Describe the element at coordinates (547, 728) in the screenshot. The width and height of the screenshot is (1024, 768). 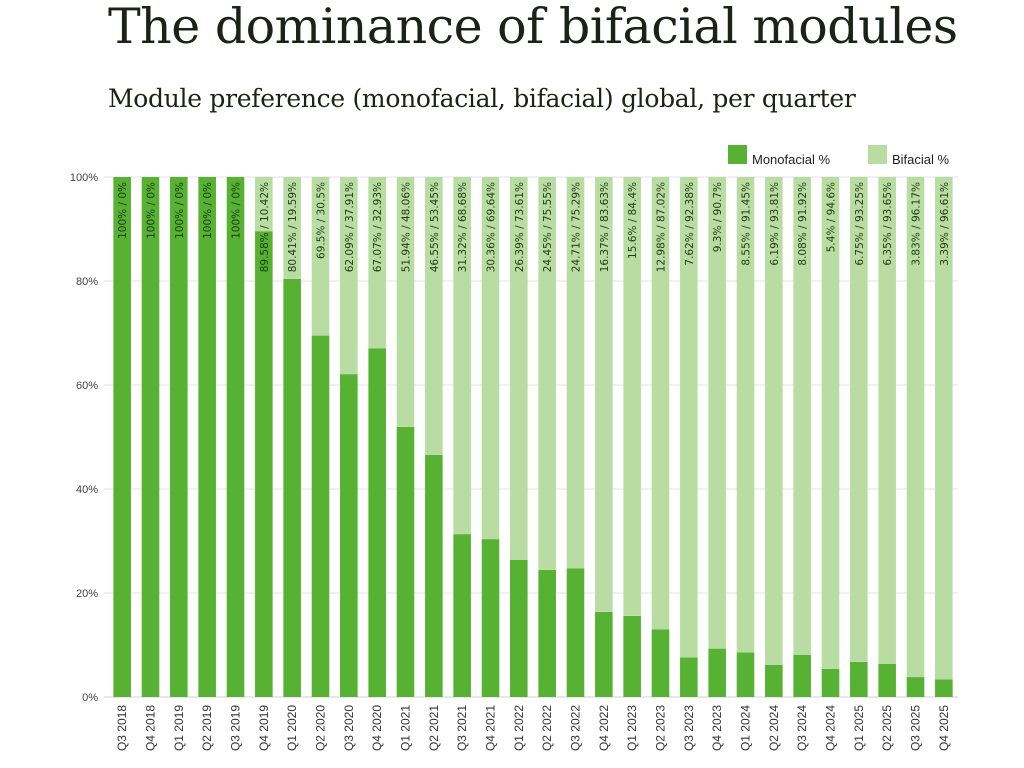
I see `x-tick-label: Q2 2022` at that location.